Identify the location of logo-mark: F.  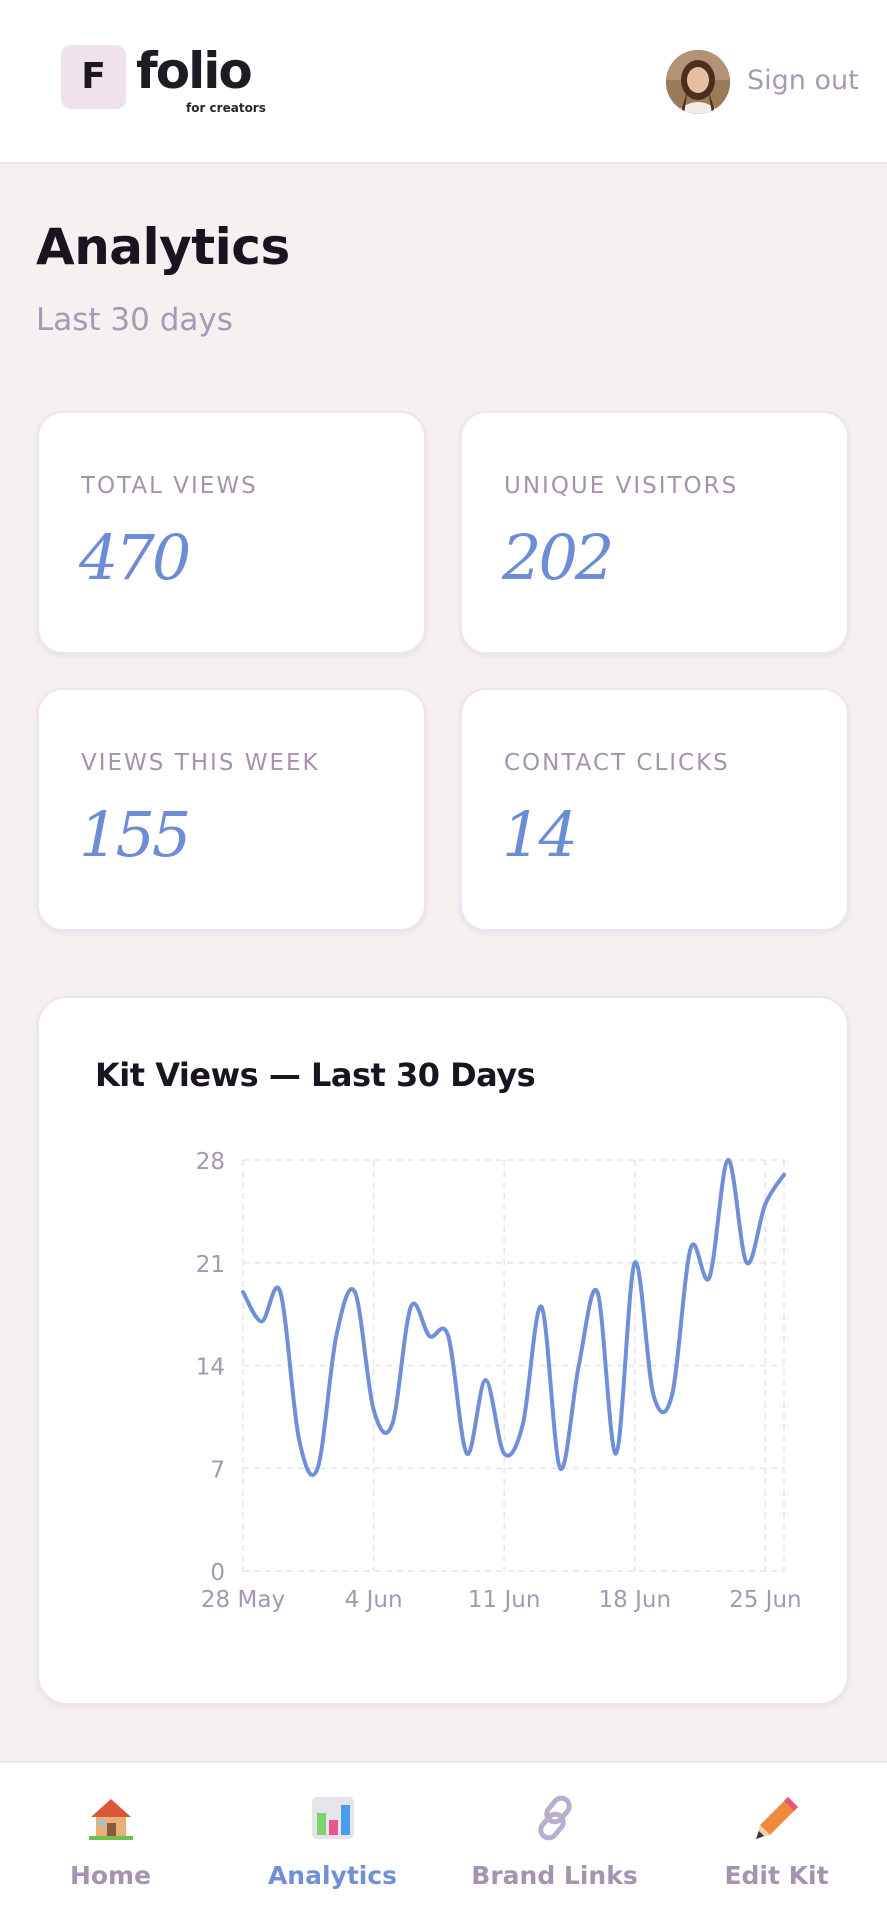
(93, 77).